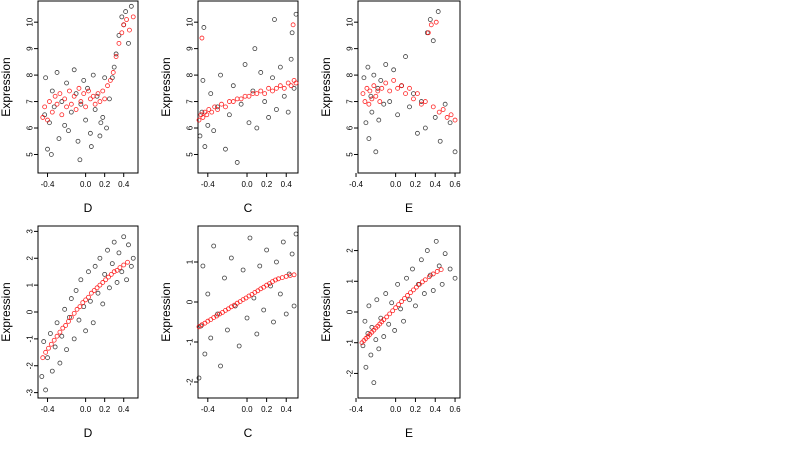 Image resolution: width=800 pixels, height=450 pixels. Describe the element at coordinates (166, 86) in the screenshot. I see `y-axis-label: Expression` at that location.